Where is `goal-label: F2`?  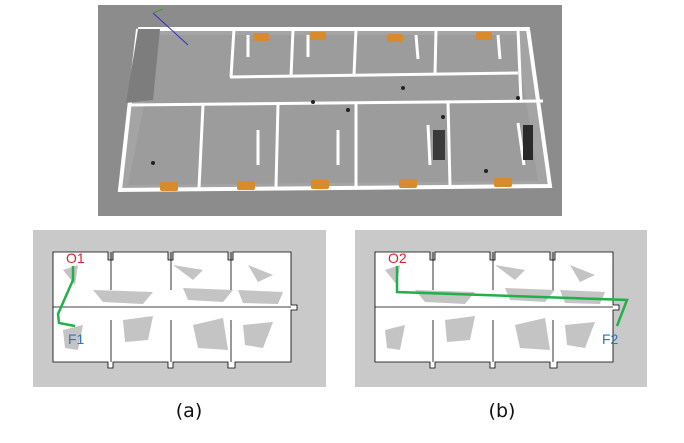
goal-label: F2 is located at coordinates (610, 339).